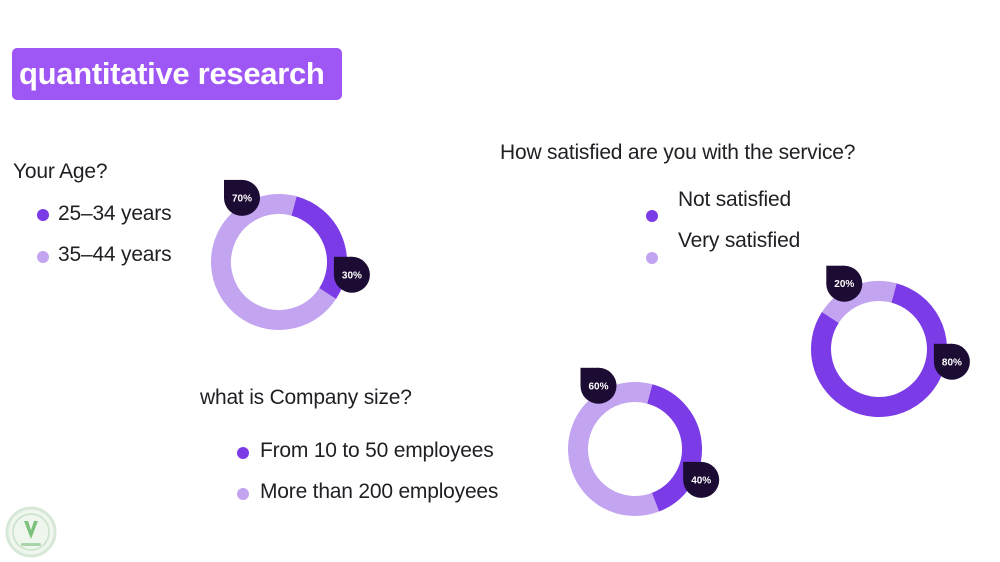 The image size is (1000, 562). I want to click on data-label-badge: 20%, so click(844, 283).